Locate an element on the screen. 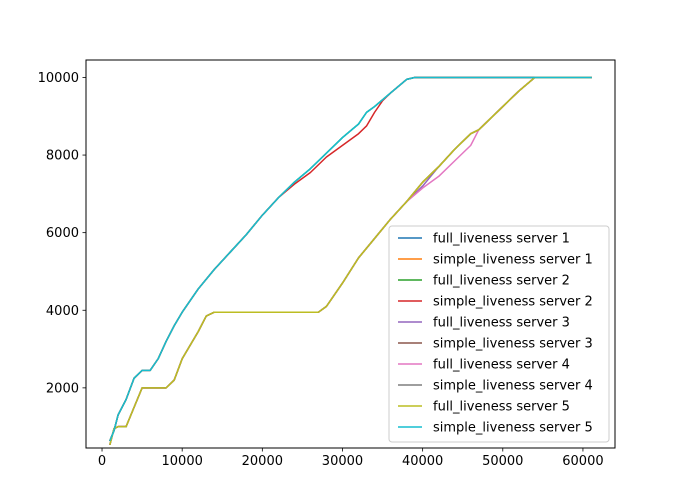 The height and width of the screenshot is (504, 684). legend-label-4: simple_liveness server 2 is located at coordinates (513, 302).